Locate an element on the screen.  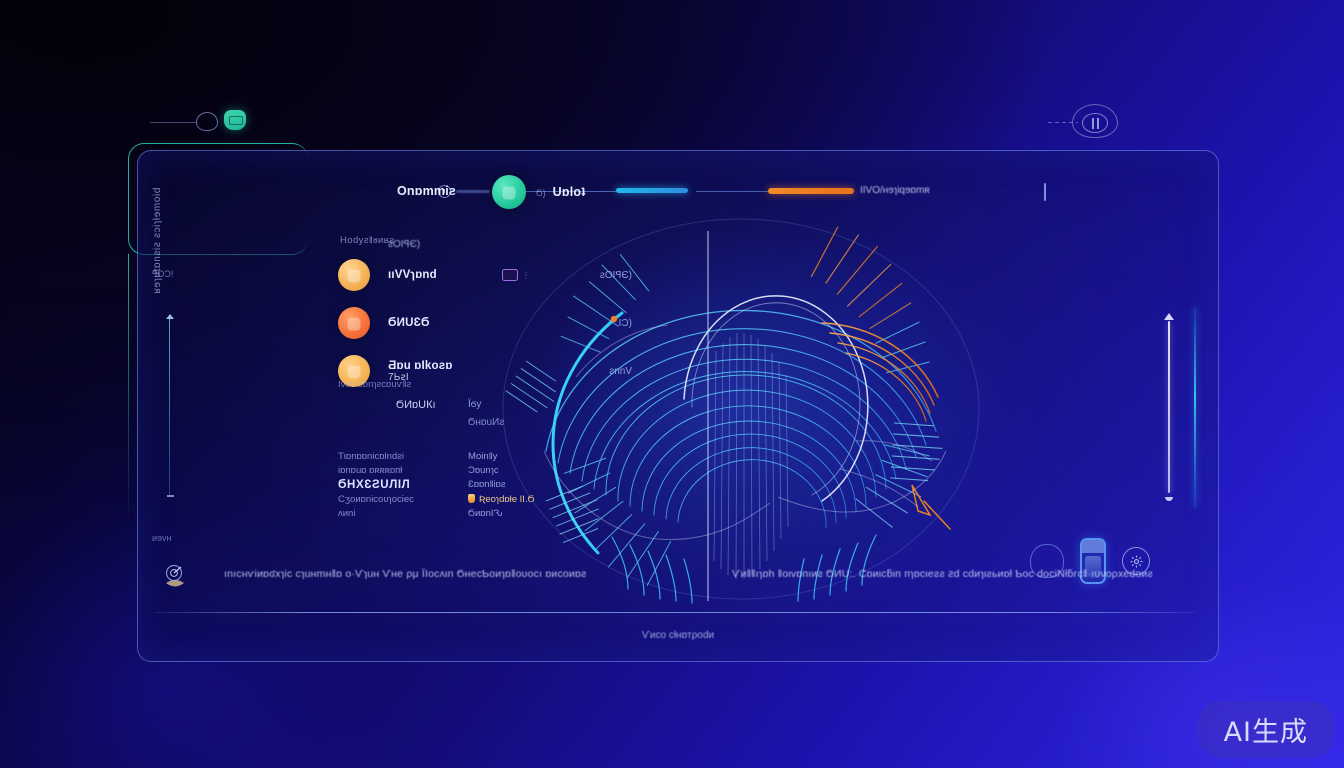
connector-wire is located at coordinates (173, 123).